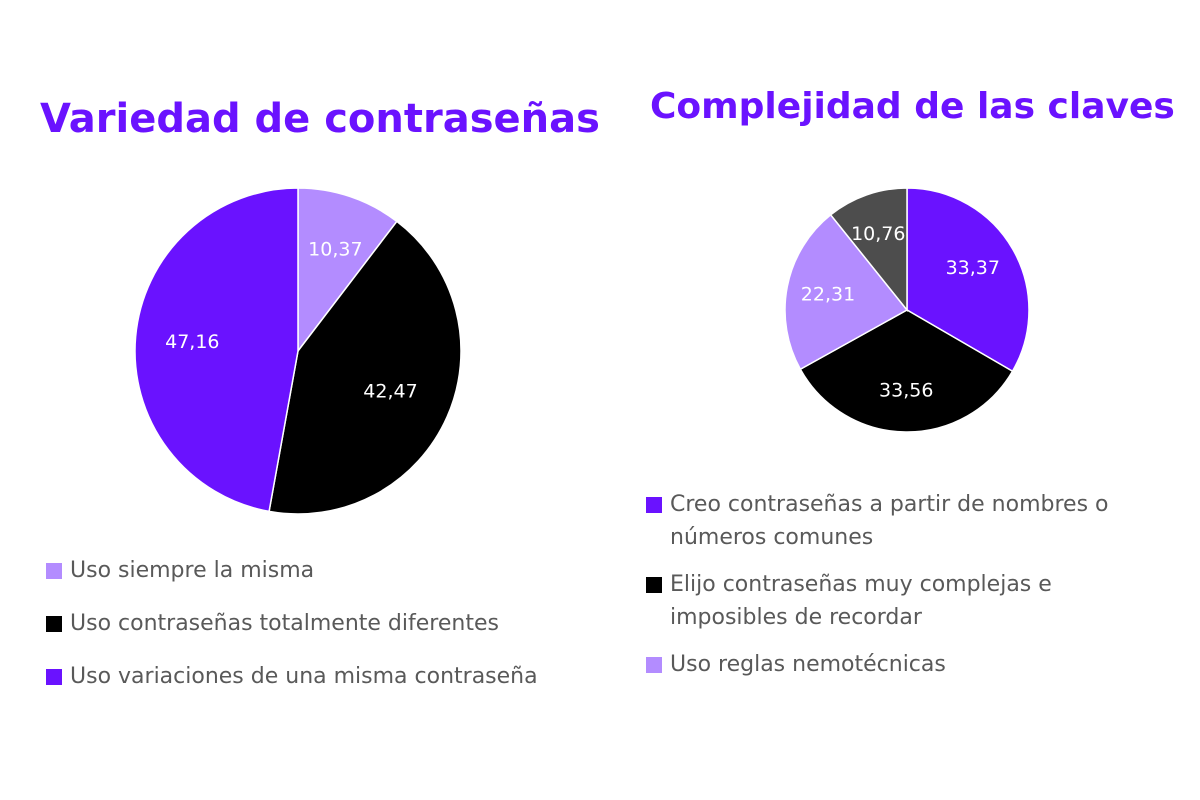  What do you see at coordinates (284, 623) in the screenshot?
I see `legend-label: Uso contraseñas totalmente diferentes` at bounding box center [284, 623].